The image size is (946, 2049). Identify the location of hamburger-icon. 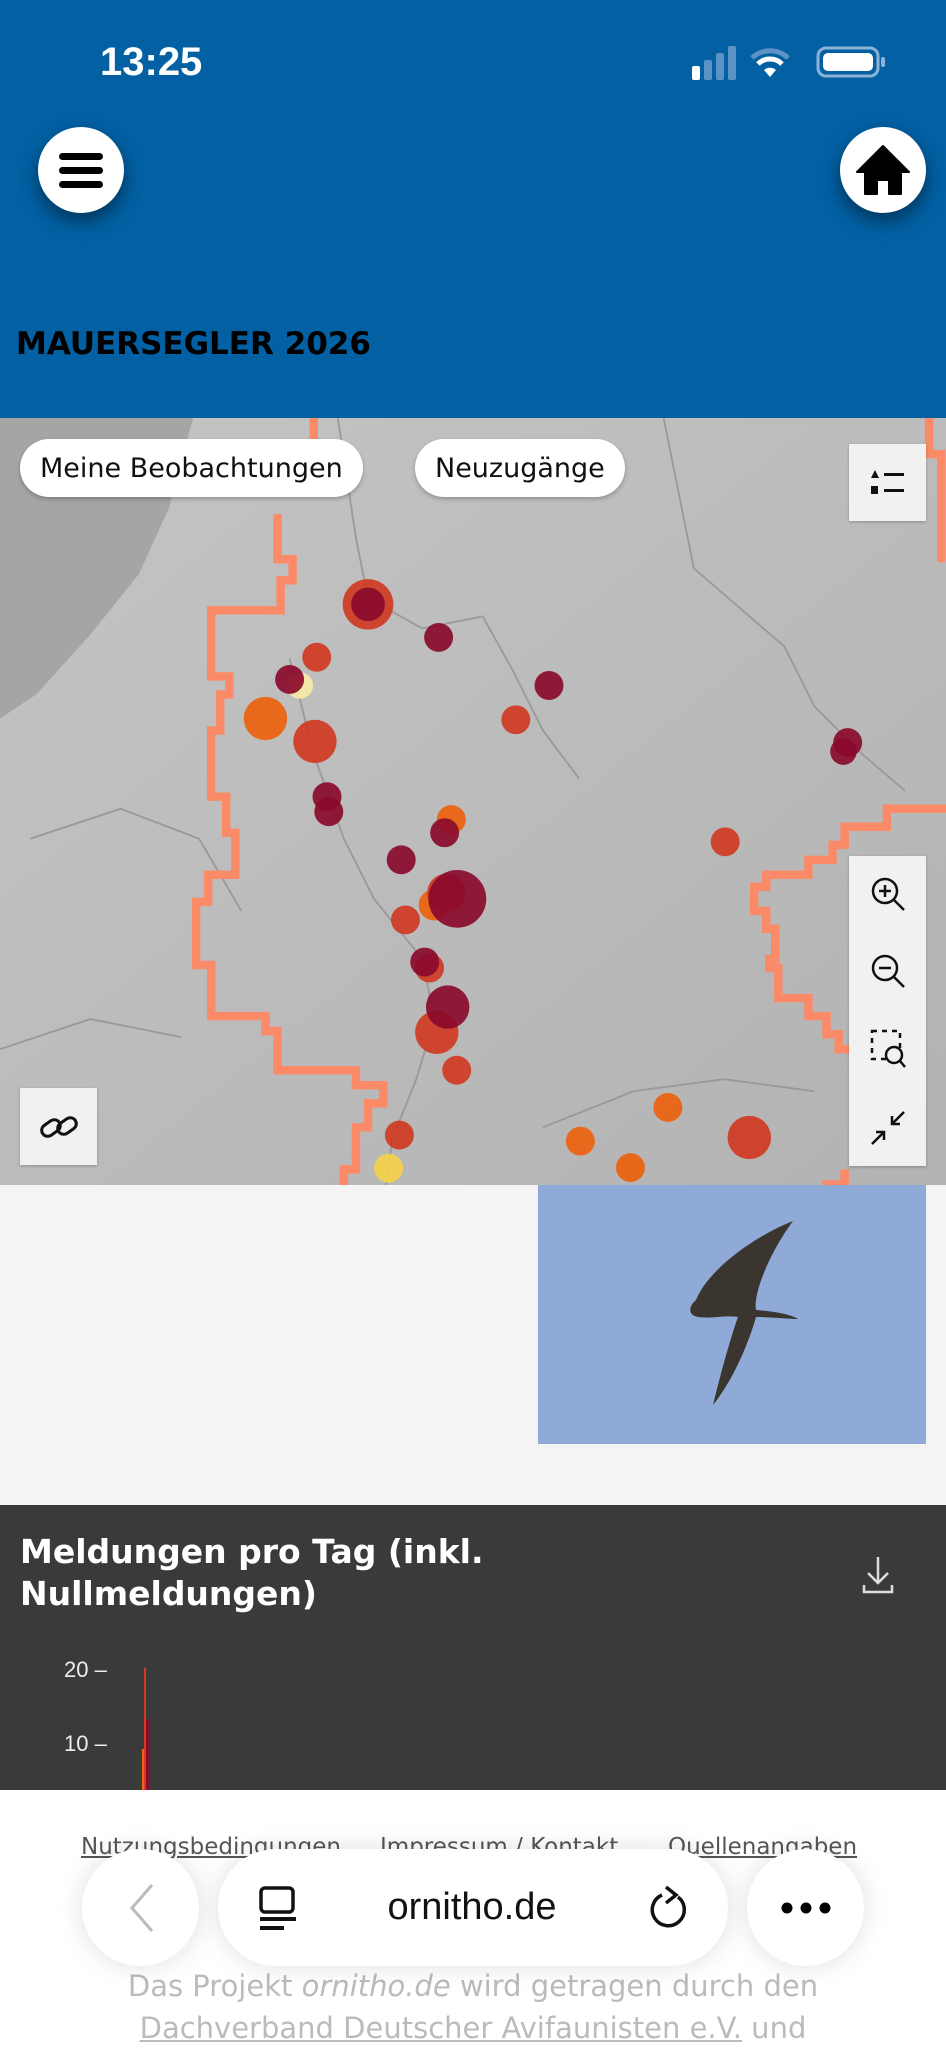
(81, 170).